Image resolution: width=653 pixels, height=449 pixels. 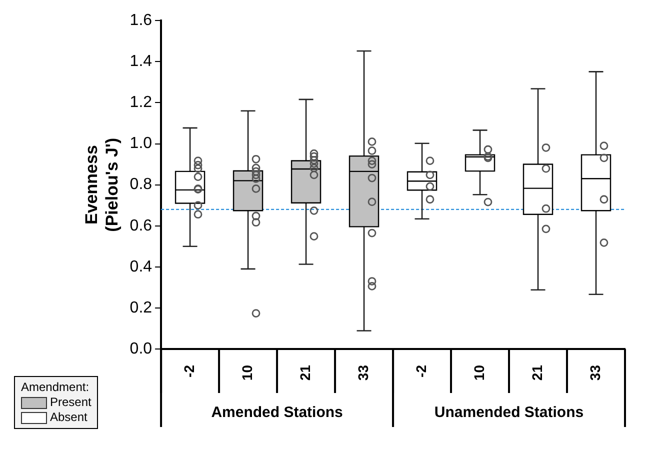 What do you see at coordinates (141, 349) in the screenshot?
I see `y-tick-label: 0.0` at bounding box center [141, 349].